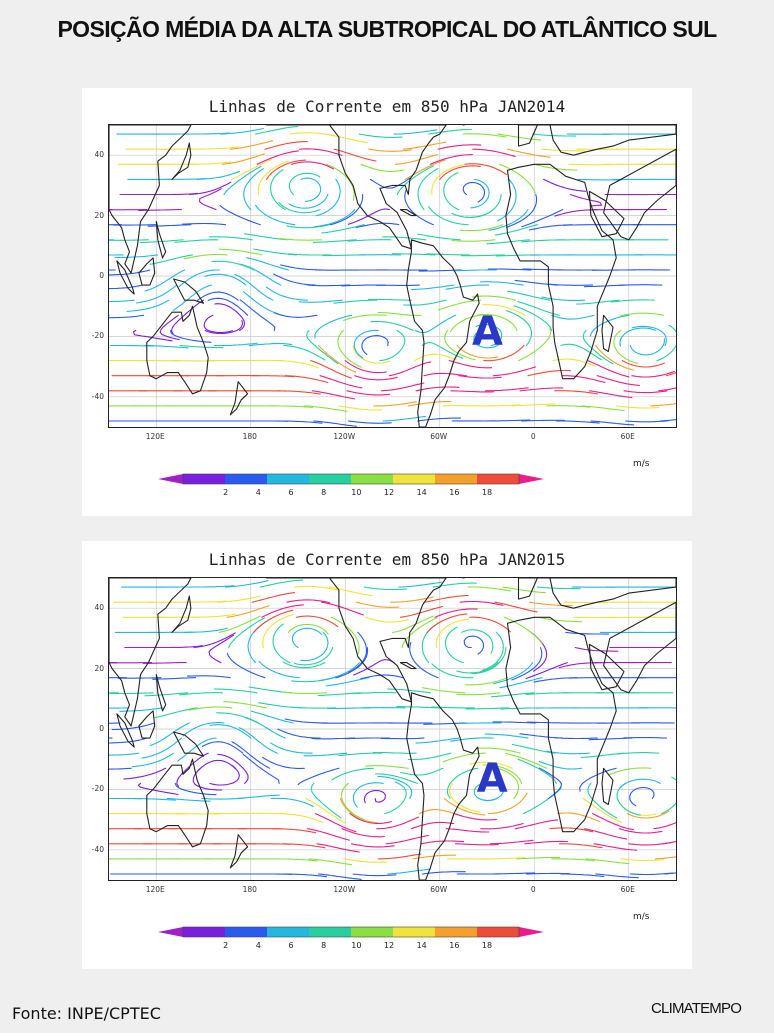 This screenshot has width=774, height=1033. What do you see at coordinates (627, 436) in the screenshot?
I see `lon-tick-label: 60E` at bounding box center [627, 436].